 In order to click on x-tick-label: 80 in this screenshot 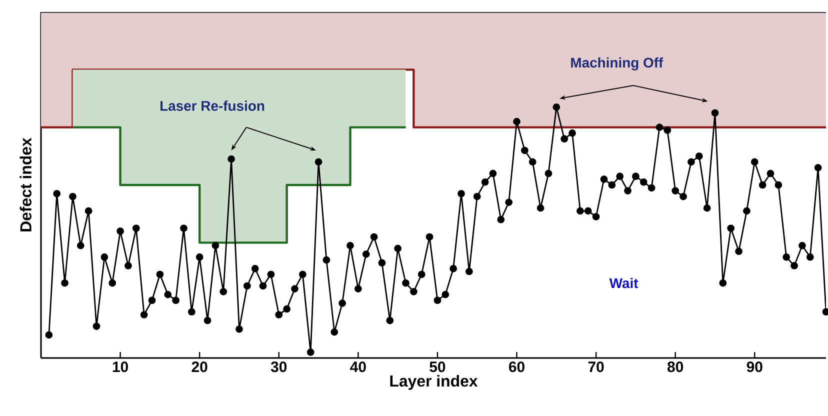, I will do `click(676, 367)`.